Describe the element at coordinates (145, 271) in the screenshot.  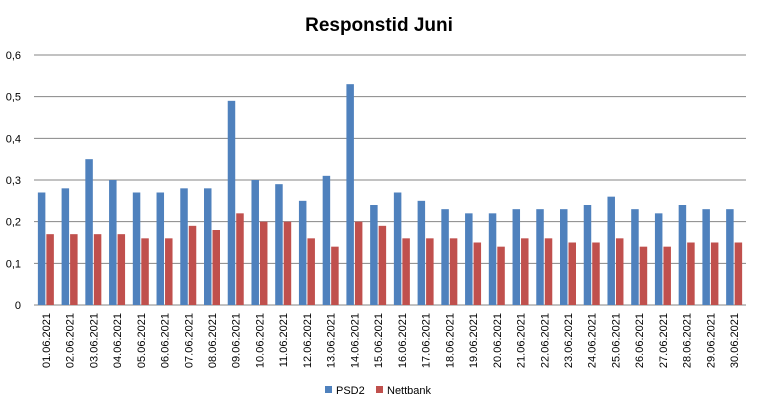
I see `bar-nettbank-05.06.2021` at that location.